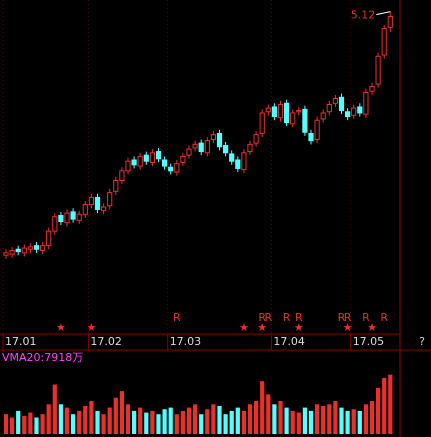  What do you see at coordinates (422, 341) in the screenshot?
I see `help-button: ?` at bounding box center [422, 341].